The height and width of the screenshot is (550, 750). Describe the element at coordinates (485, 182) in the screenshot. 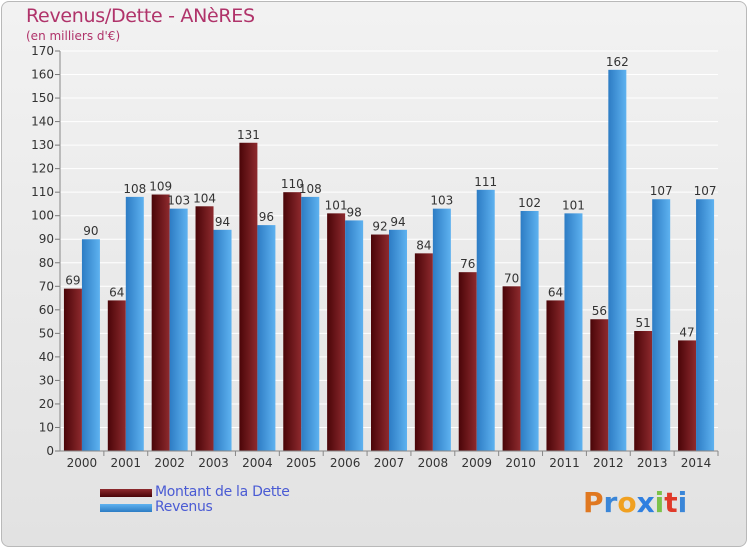

I see `data-label-revenue: 111` at that location.